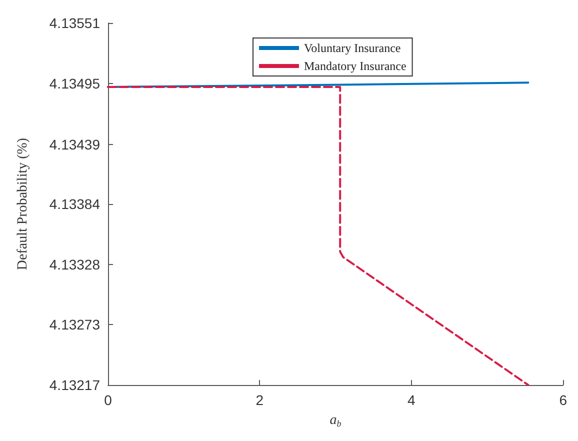  Describe the element at coordinates (74, 385) in the screenshot. I see `y-tick-label: 4.13217` at that location.